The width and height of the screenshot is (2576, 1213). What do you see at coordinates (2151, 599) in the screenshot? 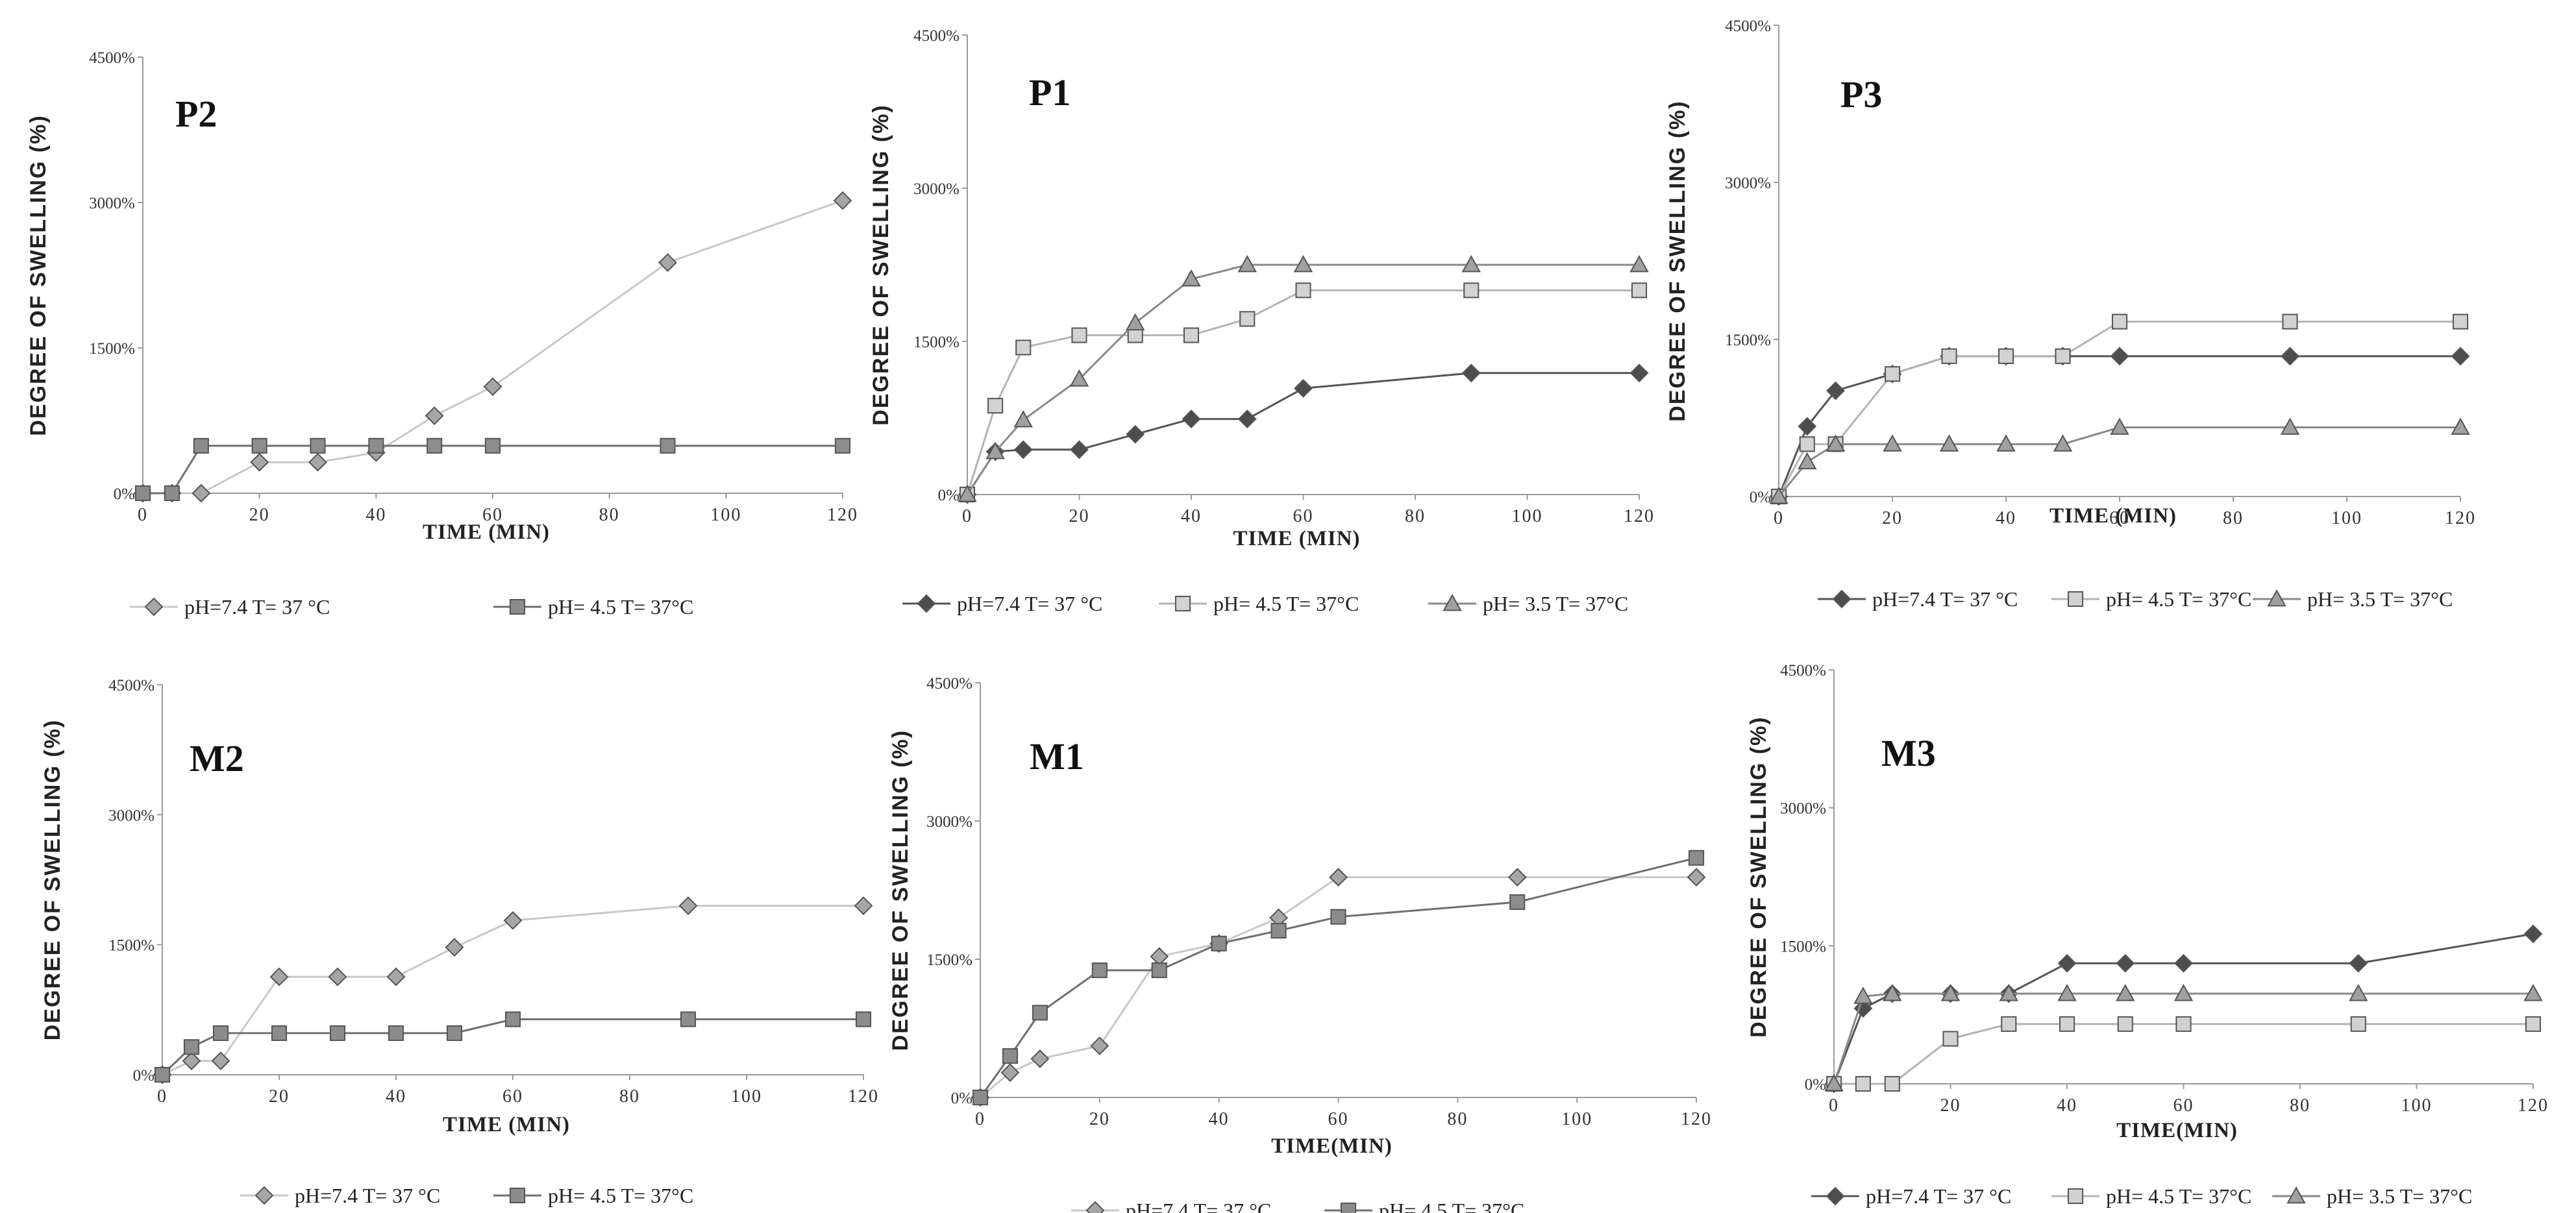
I see `legend-entry: pH= 4.5 T= 37°C` at bounding box center [2151, 599].